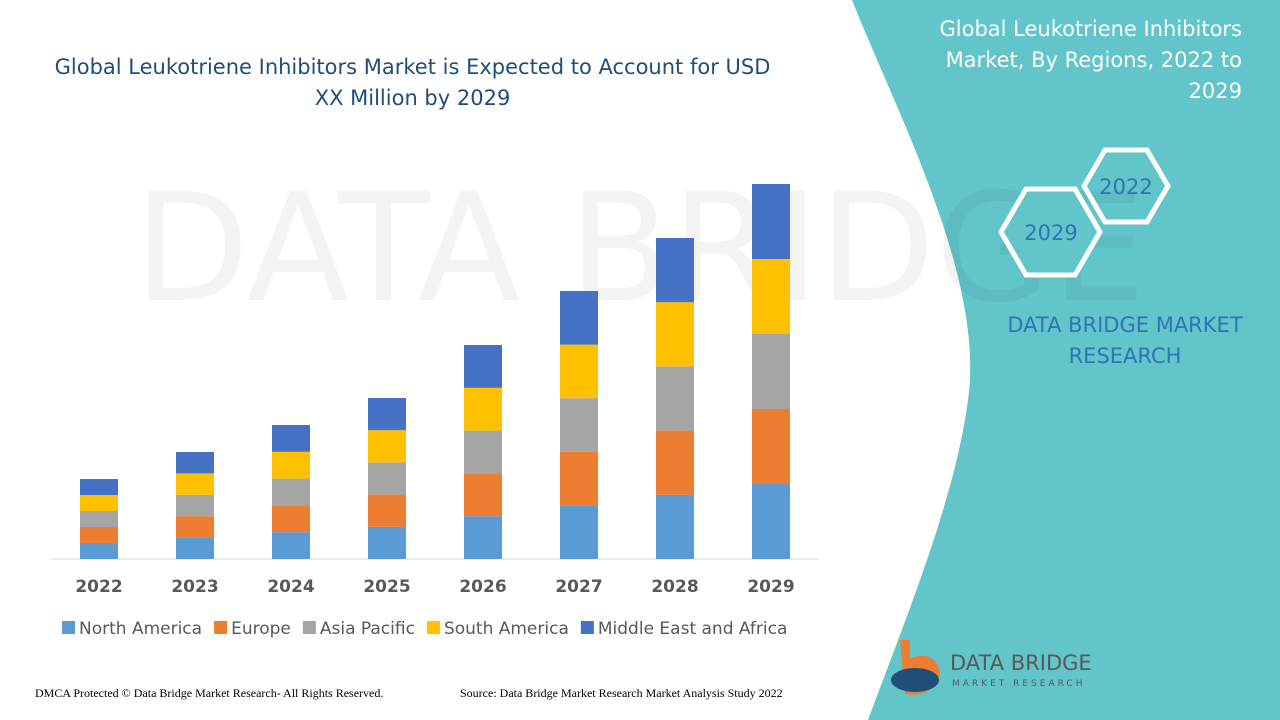 The image size is (1280, 720). What do you see at coordinates (693, 629) in the screenshot?
I see `legend-label: Middle East and Africa` at bounding box center [693, 629].